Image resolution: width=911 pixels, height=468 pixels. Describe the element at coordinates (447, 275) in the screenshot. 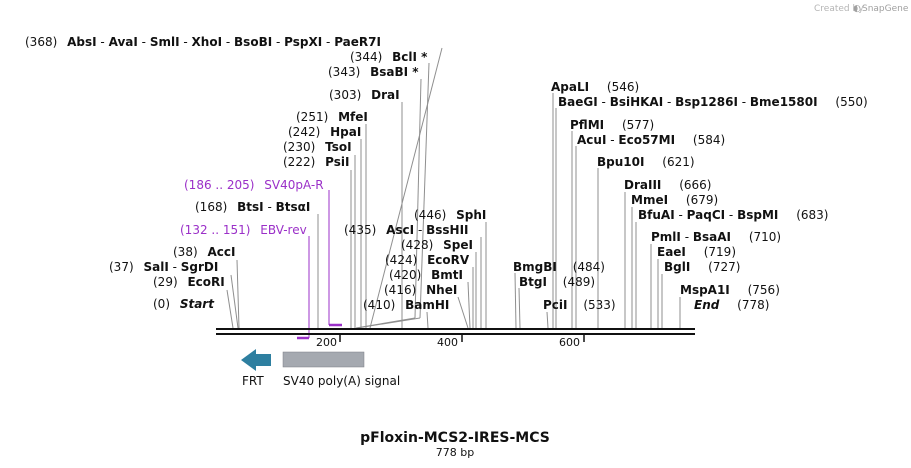

I see `enzyme-bmti: BmtI` at that location.